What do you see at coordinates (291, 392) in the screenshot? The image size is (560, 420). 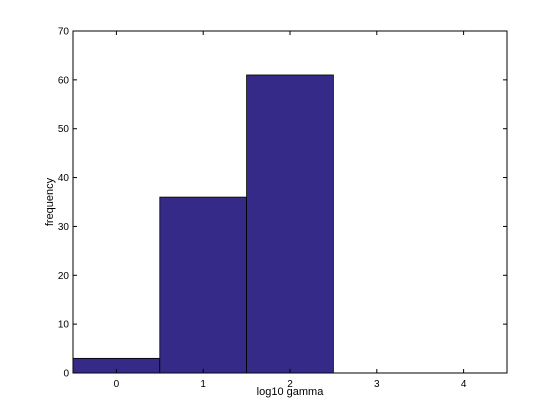 I see `x-axis-label: log10 gamma` at bounding box center [291, 392].